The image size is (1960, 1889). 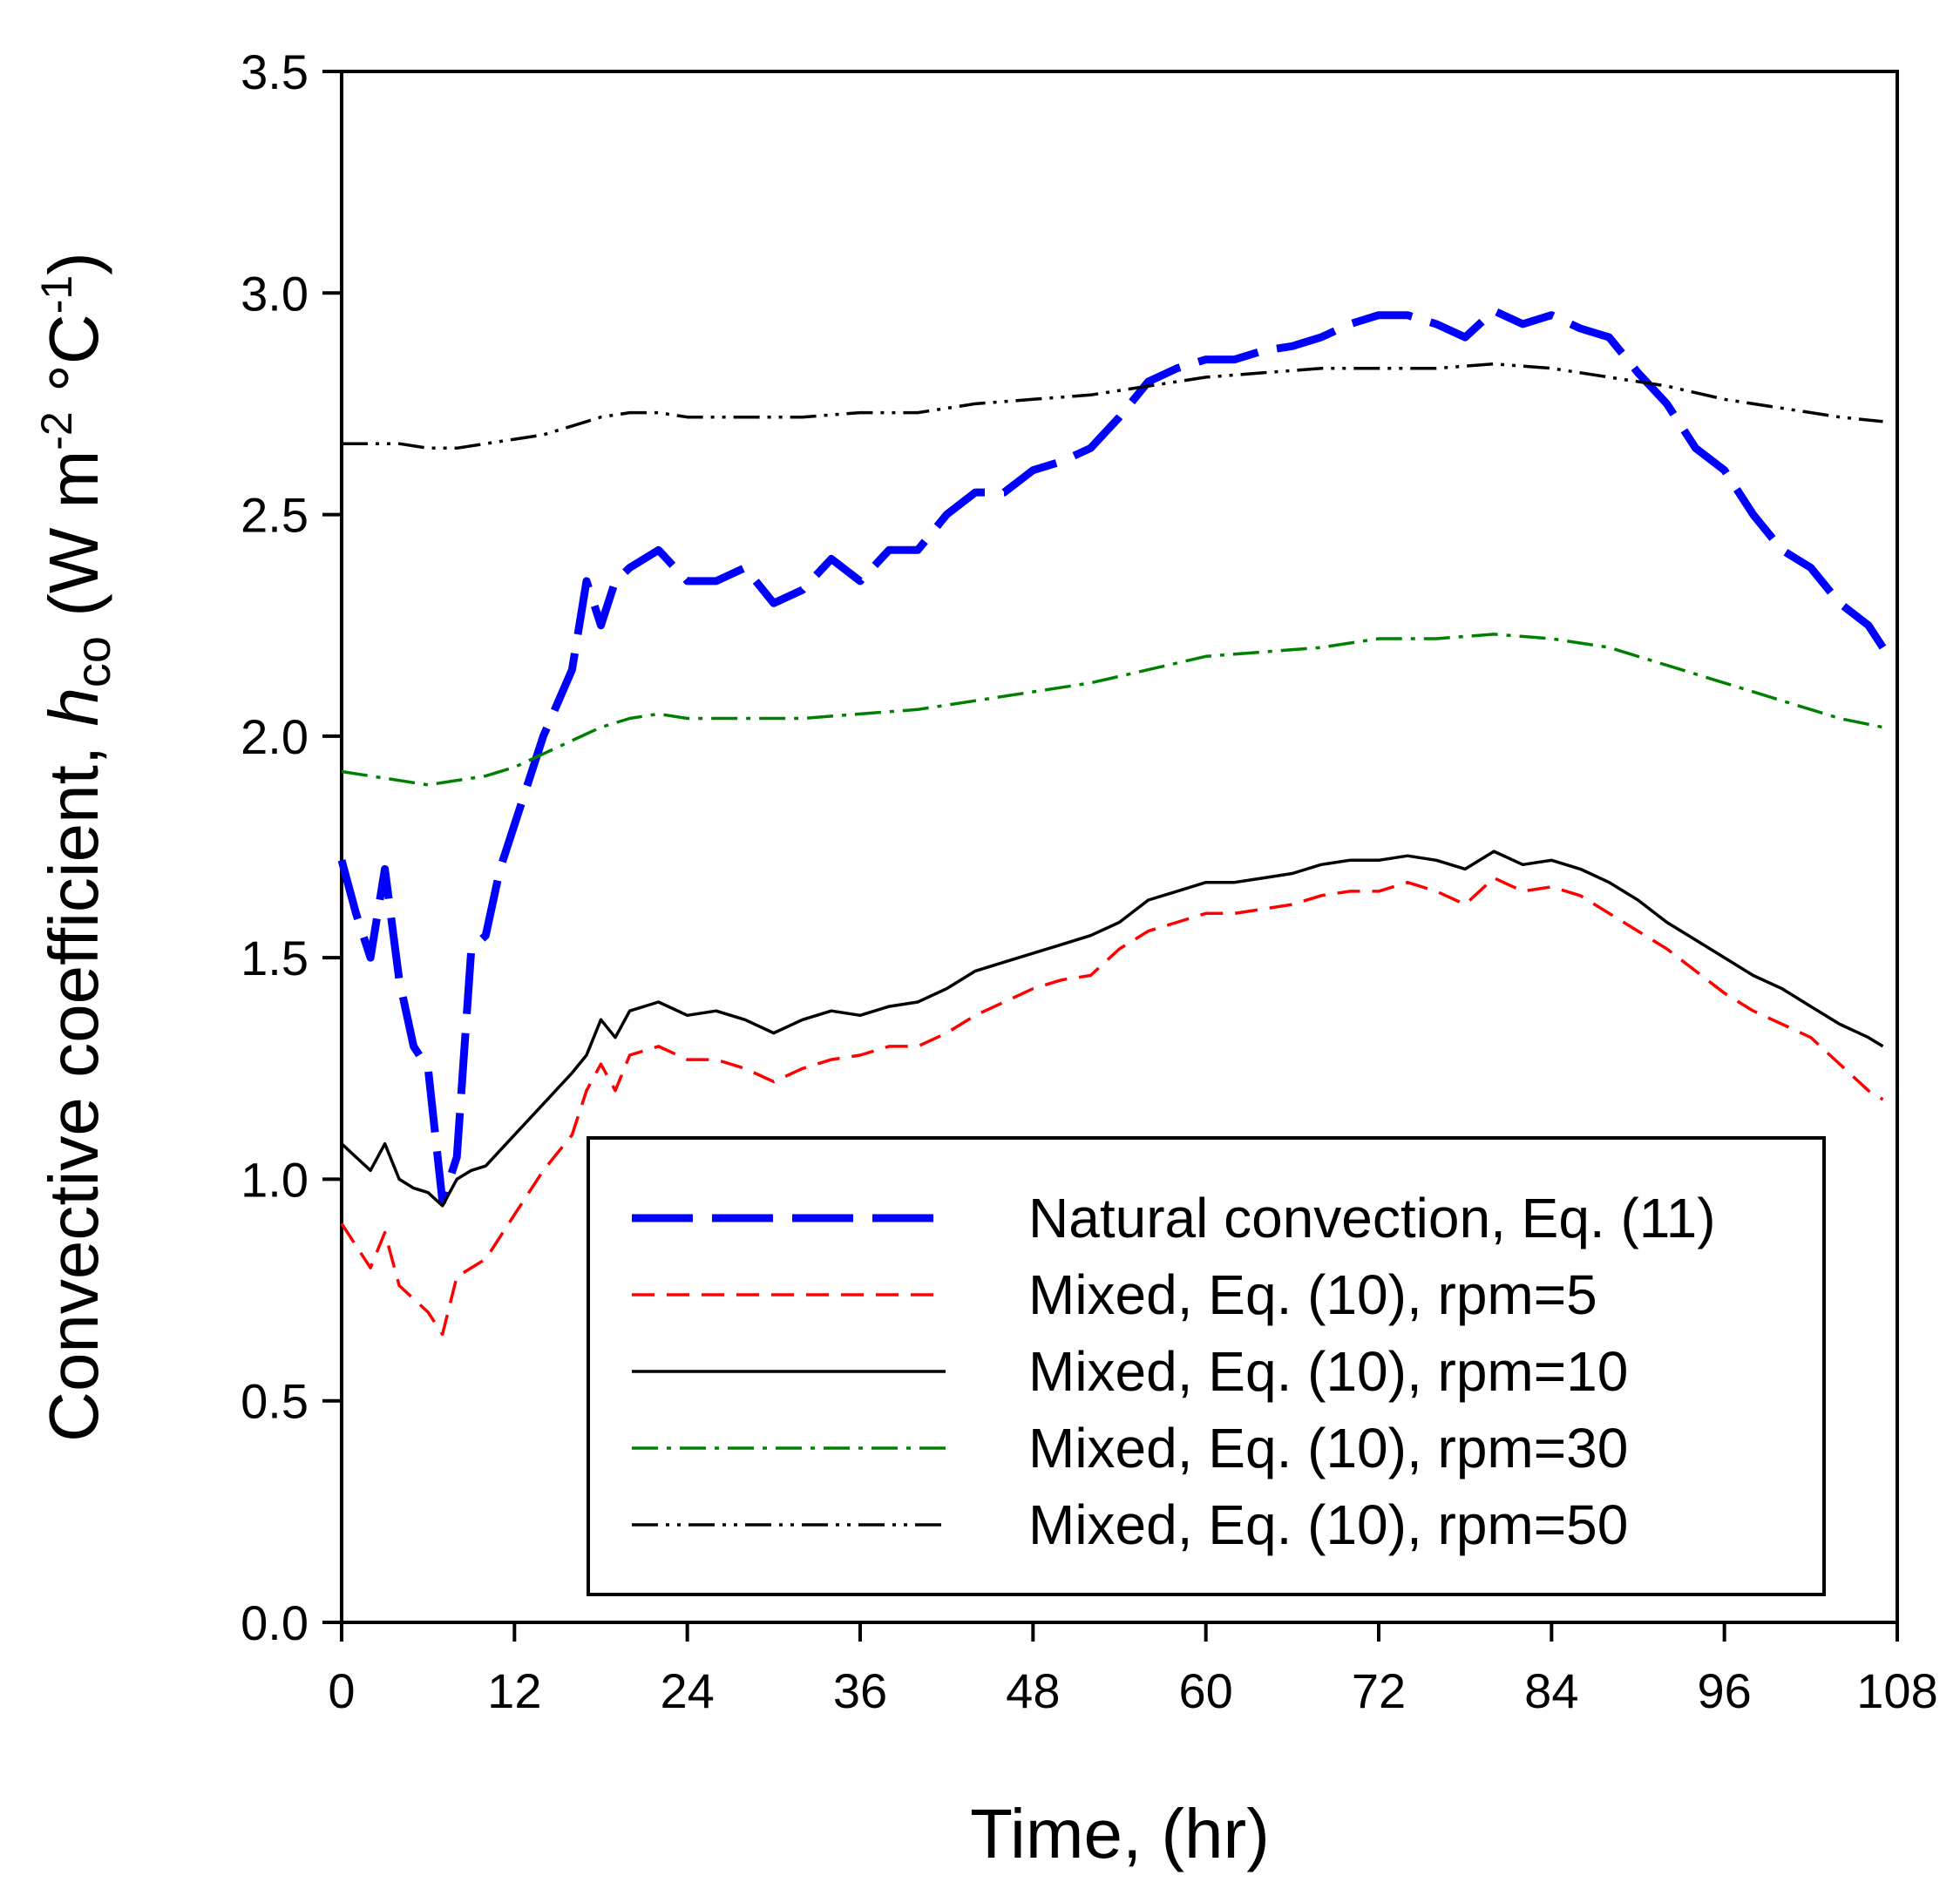 I want to click on legend-label: Mixed, Eq. (10), rpm=10, so click(x=1328, y=1371).